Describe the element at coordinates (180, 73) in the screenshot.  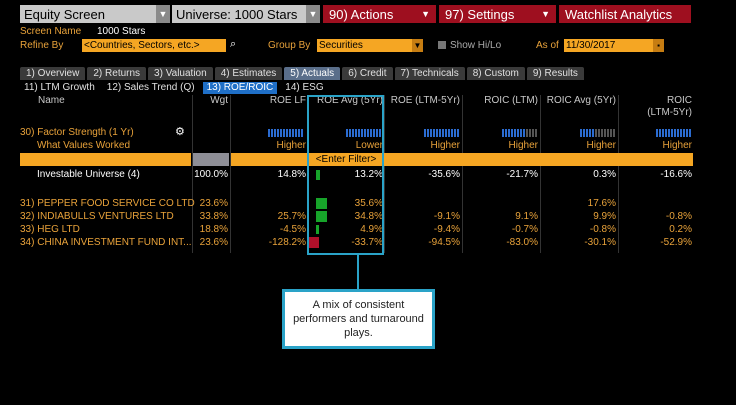
I see `tab-valuation: 3) Valuation` at that location.